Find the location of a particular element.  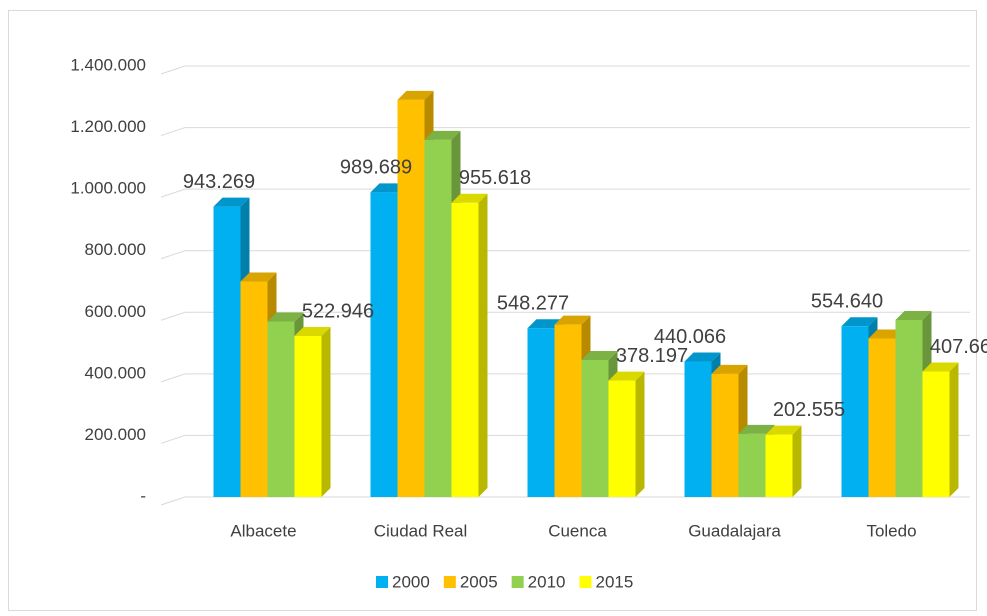

data-label: 407.668 is located at coordinates (958, 347).